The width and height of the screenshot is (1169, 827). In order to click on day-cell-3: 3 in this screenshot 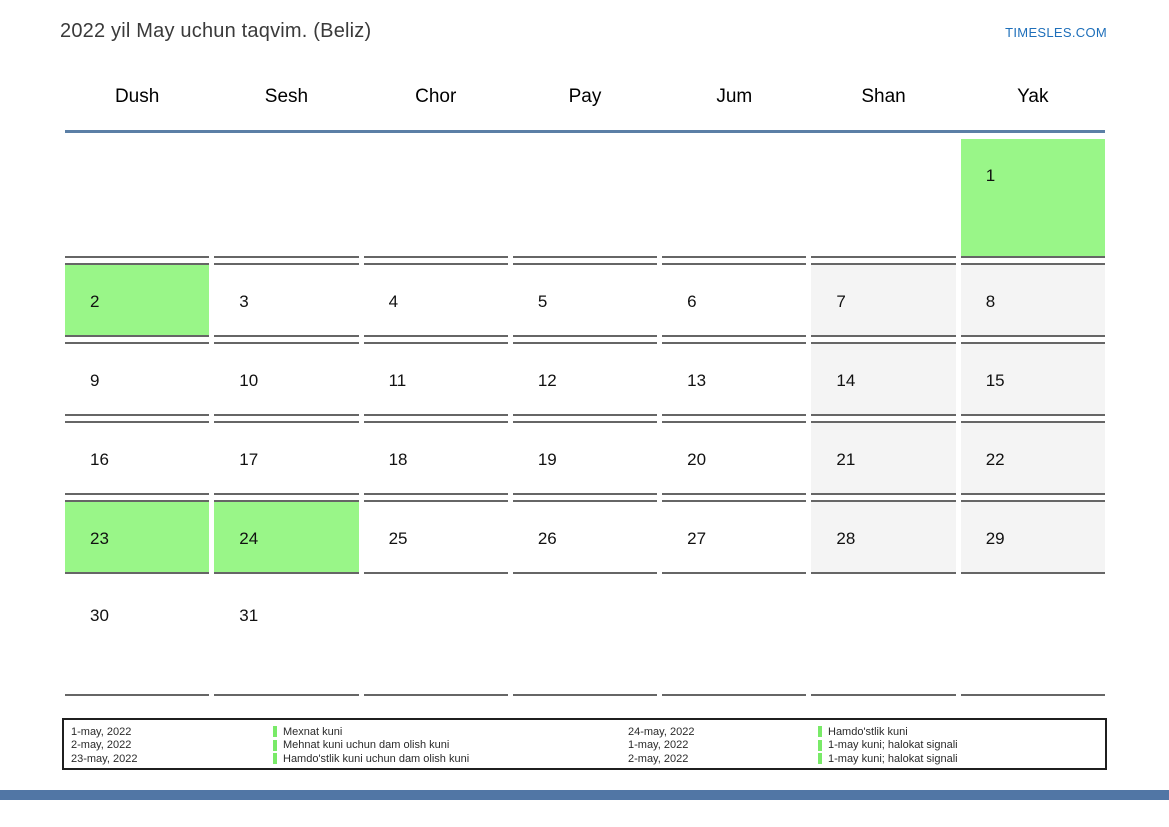, I will do `click(286, 300)`.